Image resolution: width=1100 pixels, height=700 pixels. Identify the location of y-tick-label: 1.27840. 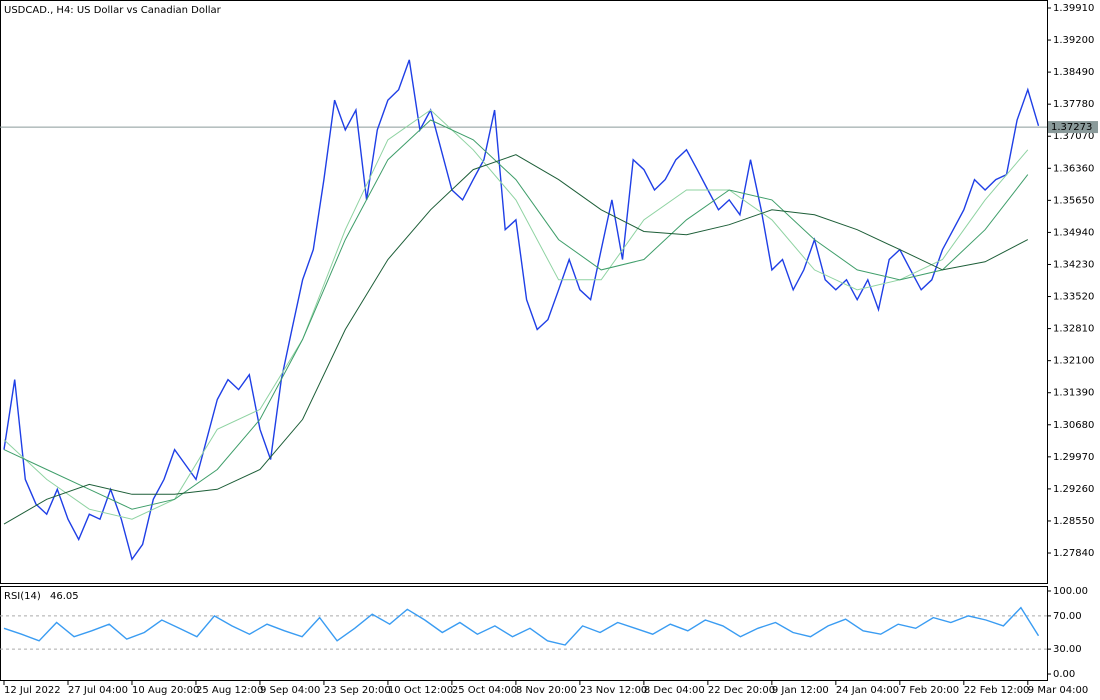
(1073, 553).